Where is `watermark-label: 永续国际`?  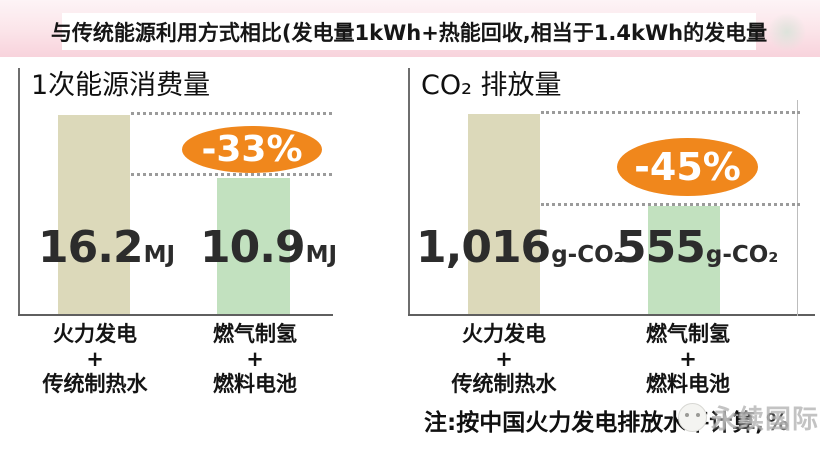
watermark-label: 永续国际 is located at coordinates (765, 420).